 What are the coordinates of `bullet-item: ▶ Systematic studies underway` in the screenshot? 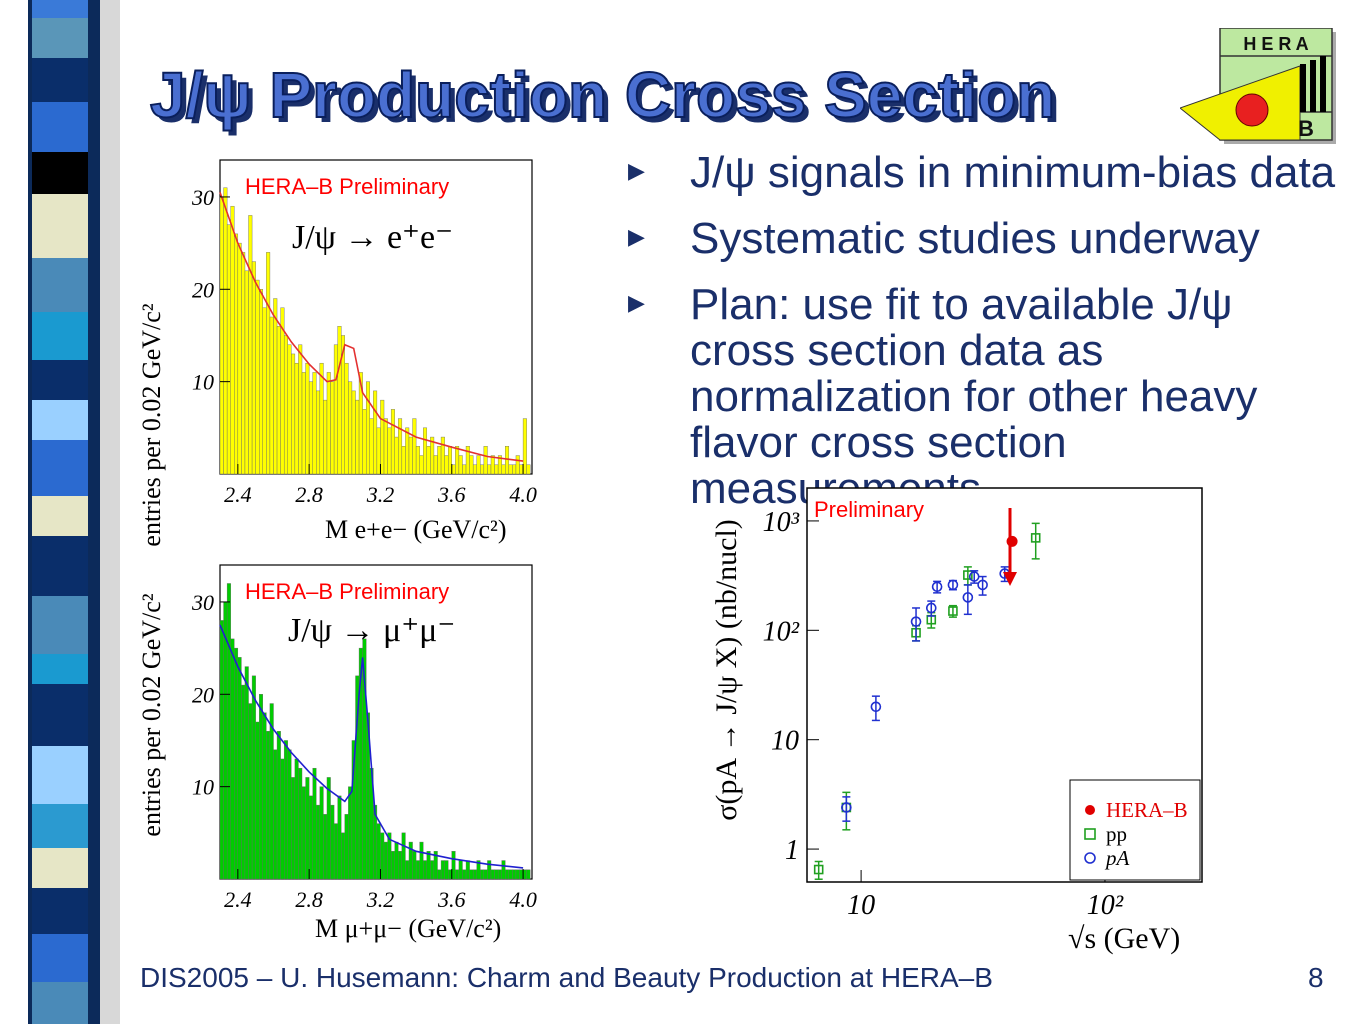 It's located at (988, 239).